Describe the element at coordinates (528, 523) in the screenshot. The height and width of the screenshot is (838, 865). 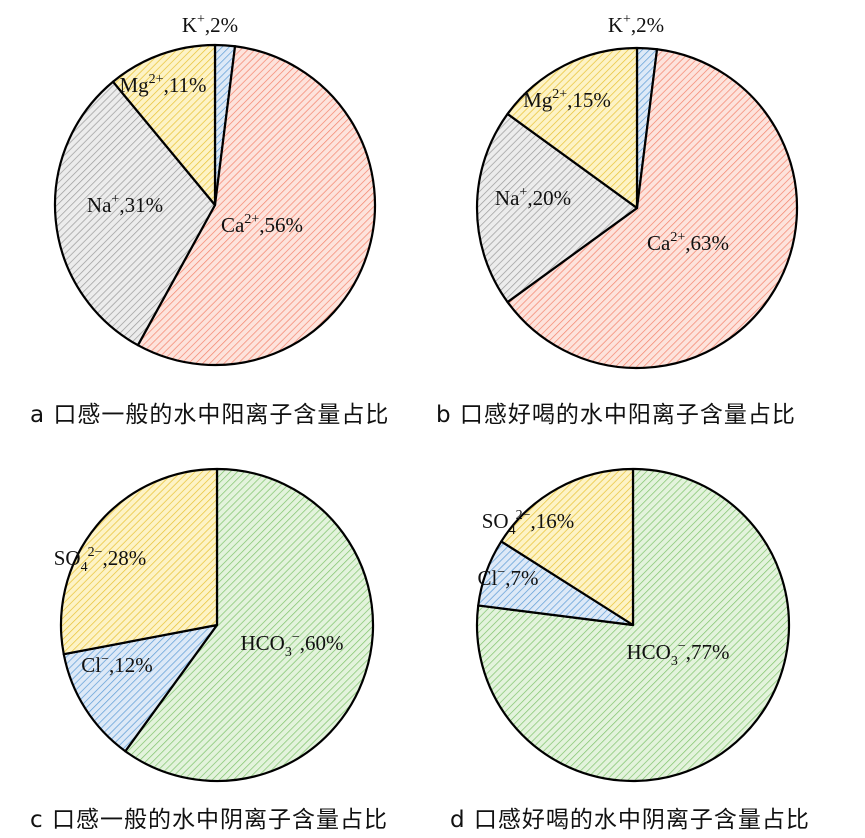
I see `pie-d-label-so: SO42−,16%` at that location.